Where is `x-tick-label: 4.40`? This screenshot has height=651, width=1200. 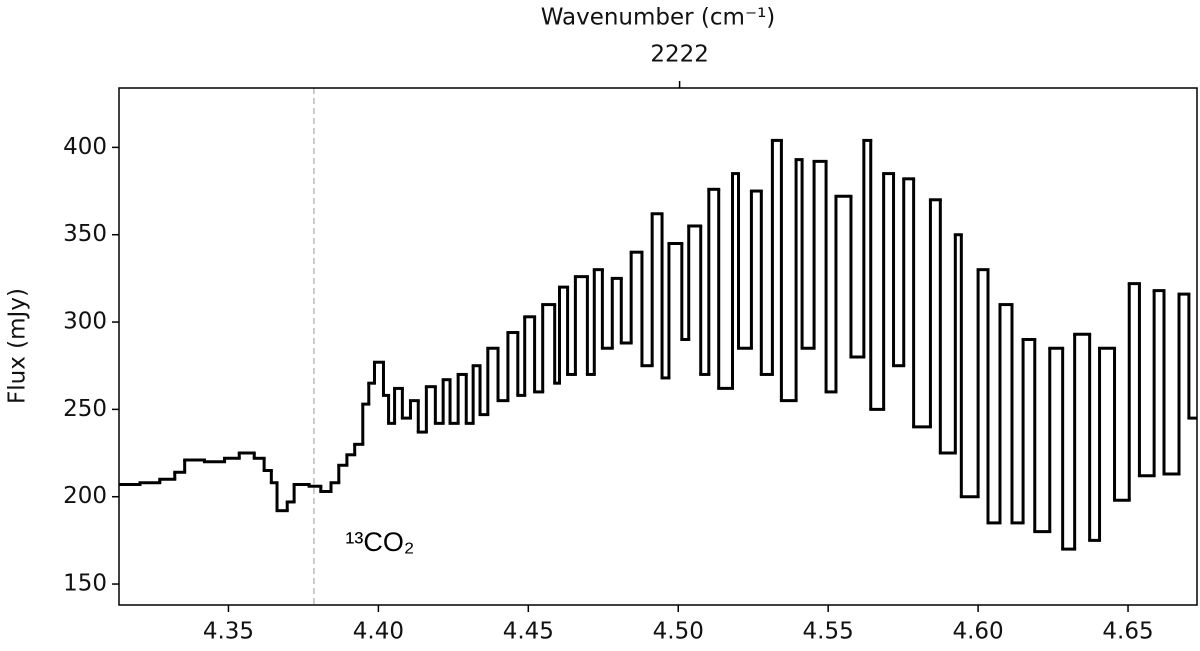 x-tick-label: 4.40 is located at coordinates (378, 632).